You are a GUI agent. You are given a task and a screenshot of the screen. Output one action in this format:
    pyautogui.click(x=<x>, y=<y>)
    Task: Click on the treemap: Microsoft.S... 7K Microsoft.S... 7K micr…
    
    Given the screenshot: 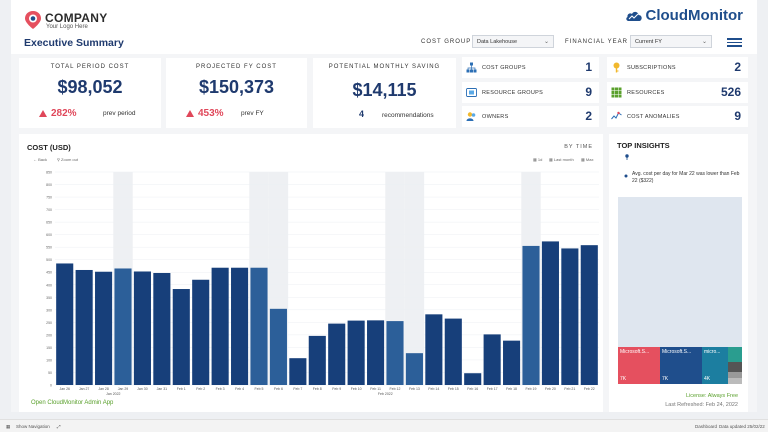 What is the action you would take?
    pyautogui.click(x=680, y=290)
    